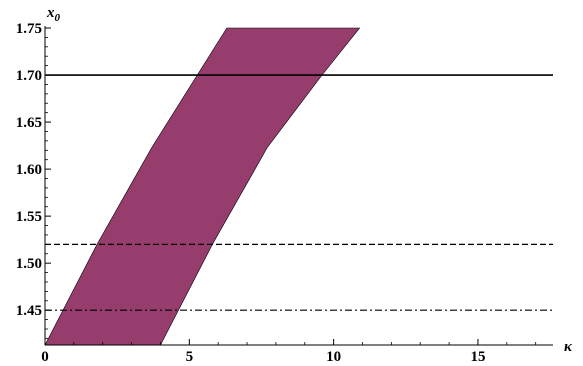 The image size is (583, 366). I want to click on y-tick-label: 1.75, so click(29, 29).